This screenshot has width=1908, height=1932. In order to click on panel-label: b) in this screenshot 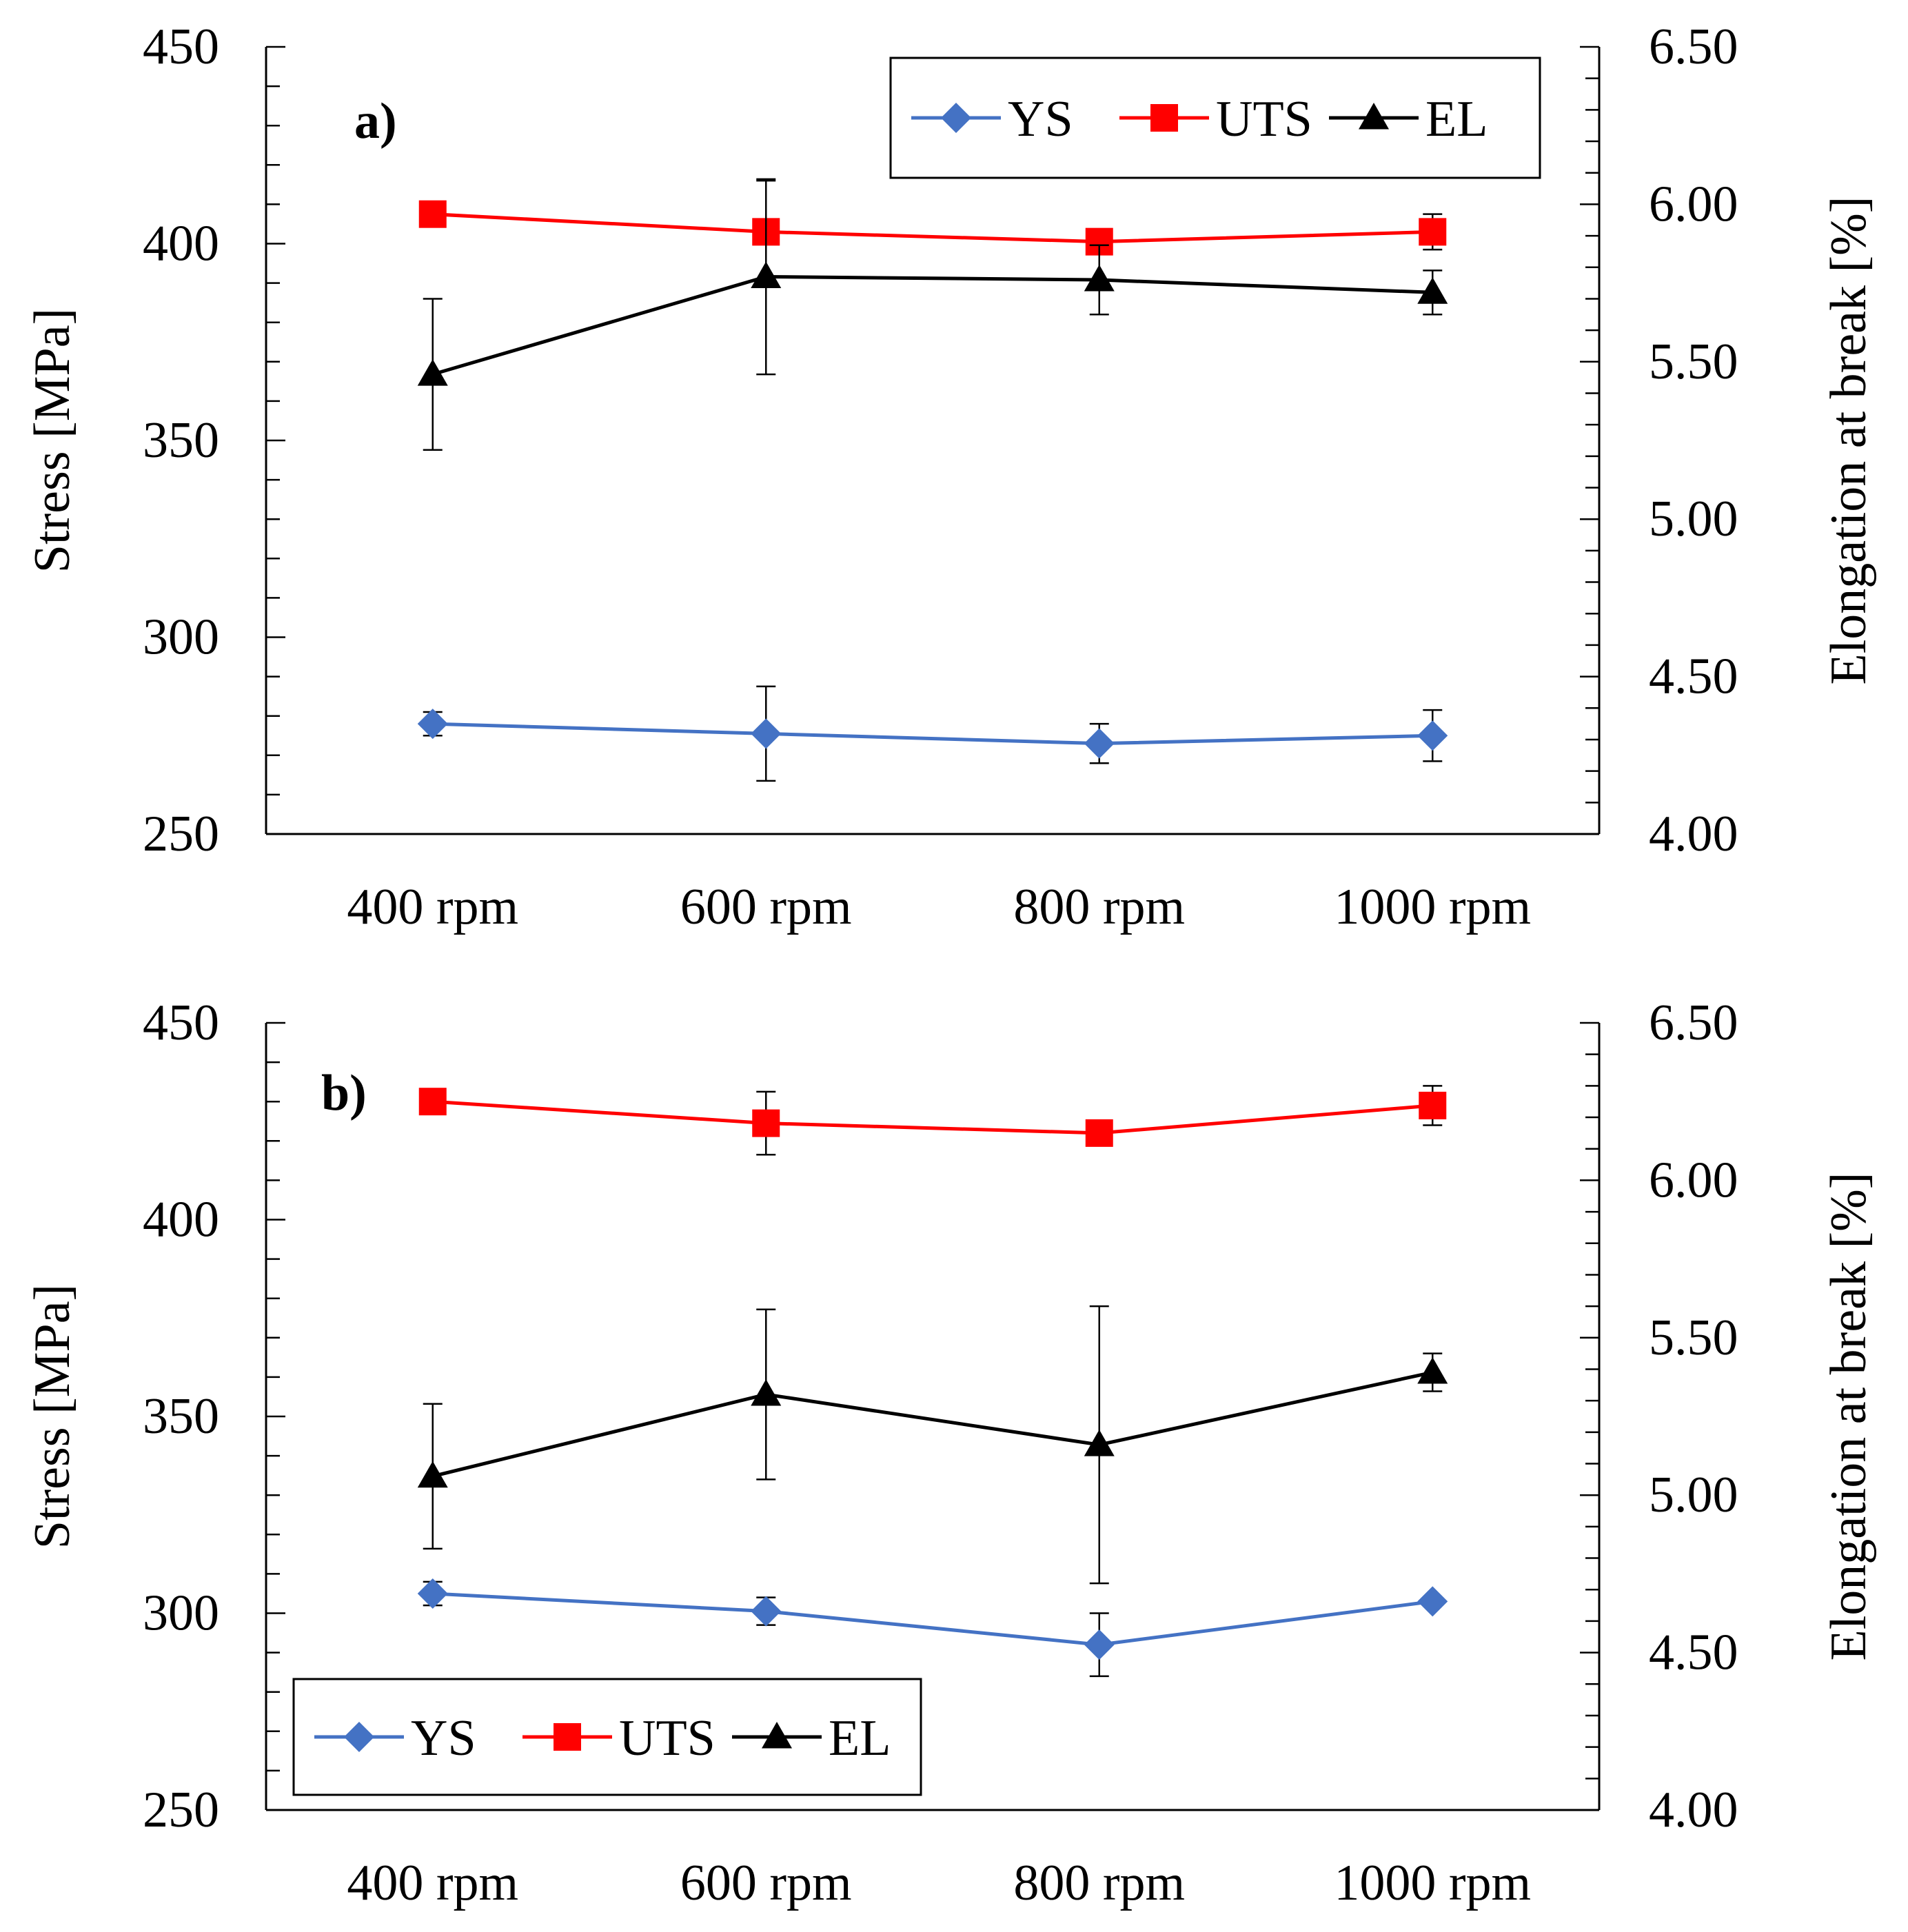, I will do `click(344, 1093)`.